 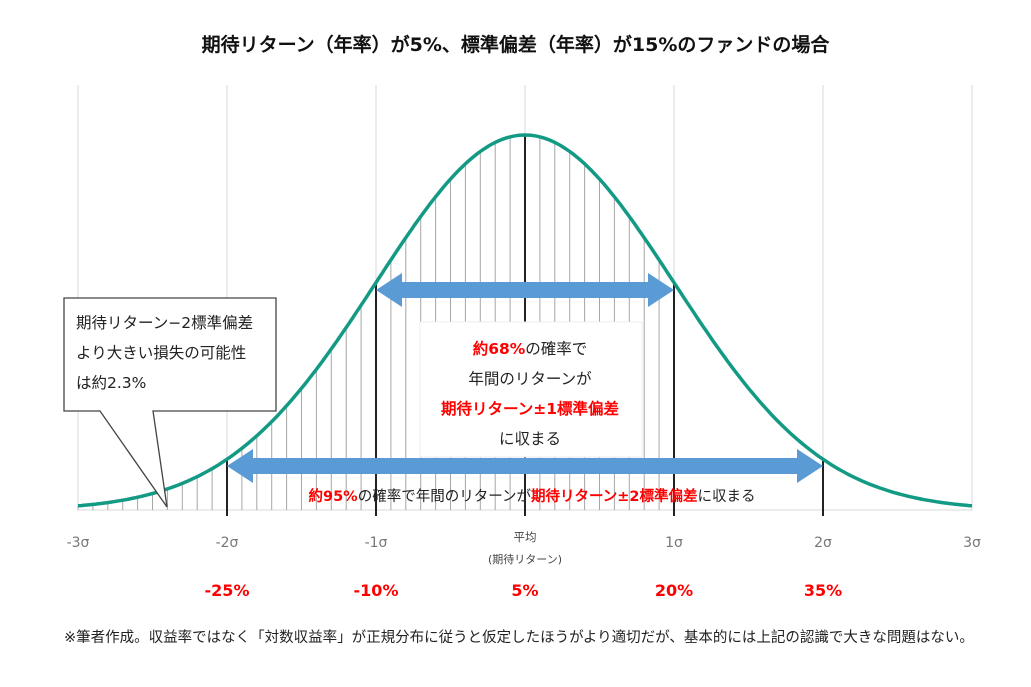 I want to click on return-label: -10%, so click(x=376, y=590).